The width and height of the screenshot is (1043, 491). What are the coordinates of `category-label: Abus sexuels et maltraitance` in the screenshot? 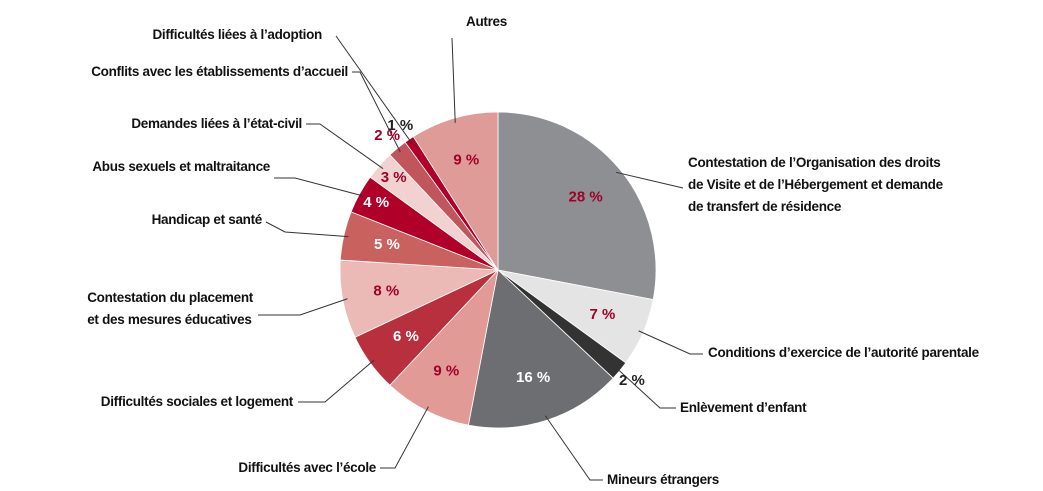 It's located at (181, 166).